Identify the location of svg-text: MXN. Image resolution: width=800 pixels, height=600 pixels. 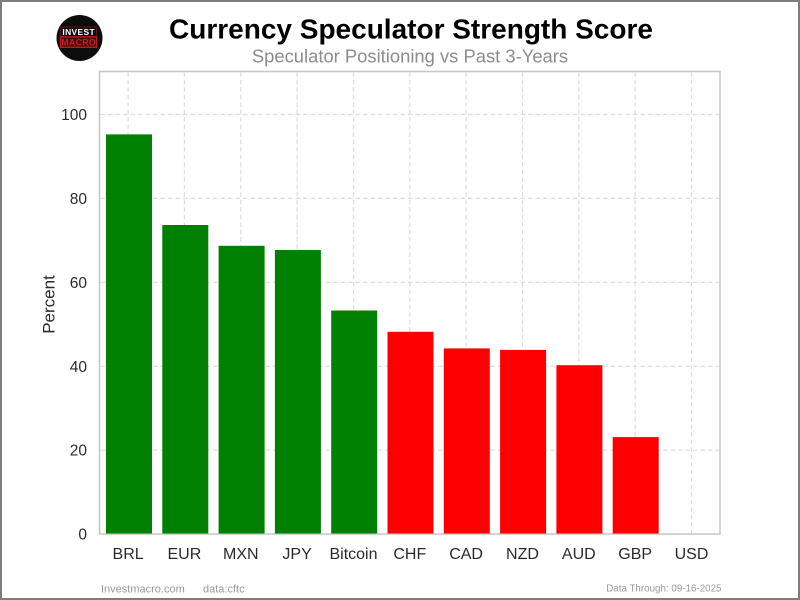
(241, 554).